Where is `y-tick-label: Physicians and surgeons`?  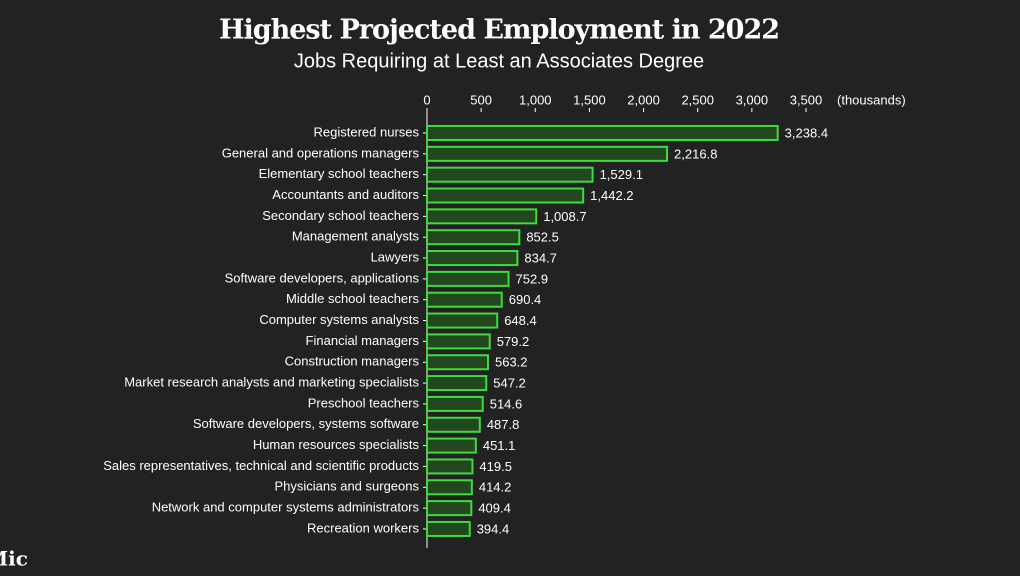 y-tick-label: Physicians and surgeons is located at coordinates (346, 486).